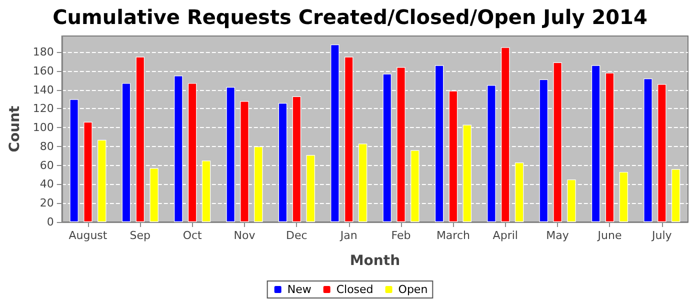  I want to click on x-tick-label: Nov, so click(245, 235).